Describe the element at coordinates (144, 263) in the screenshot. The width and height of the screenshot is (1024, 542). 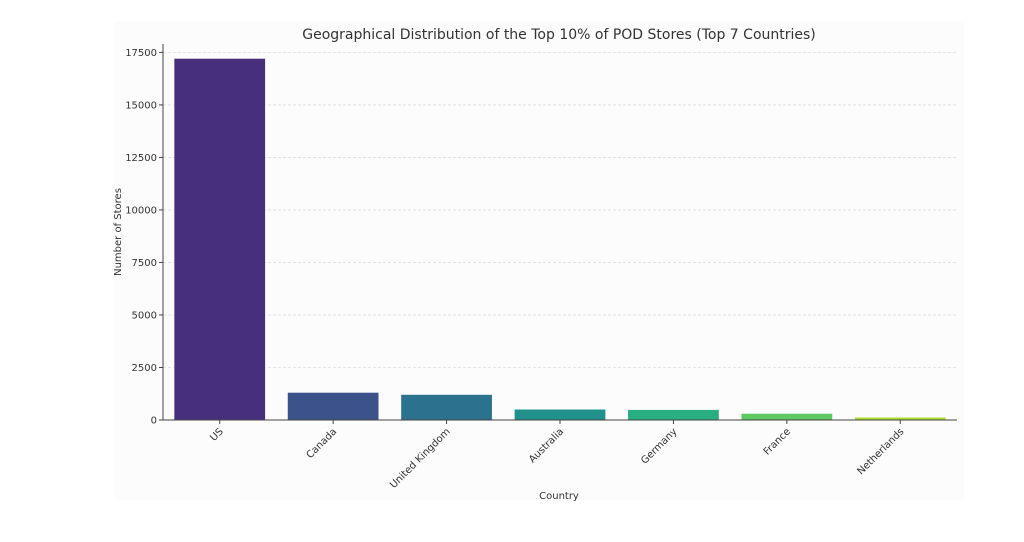
I see `y-tick-label: 7500` at that location.